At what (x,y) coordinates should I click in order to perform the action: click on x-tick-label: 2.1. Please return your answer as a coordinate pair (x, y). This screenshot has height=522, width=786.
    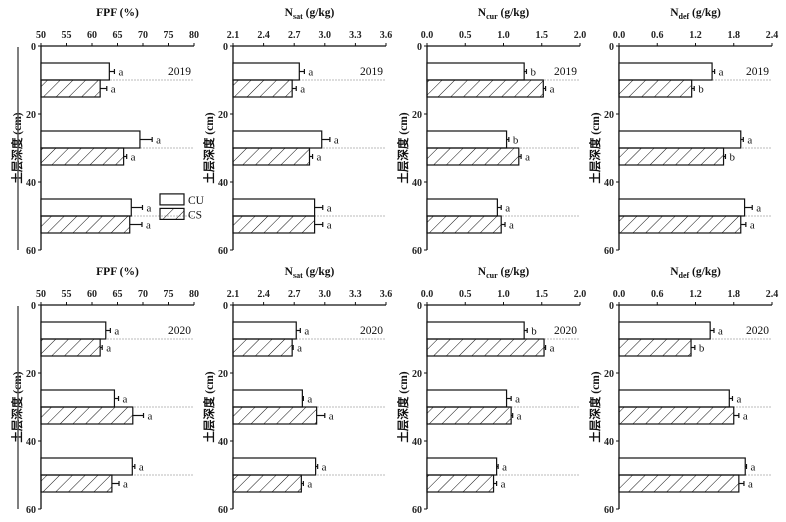
    Looking at the image, I should click on (233, 35).